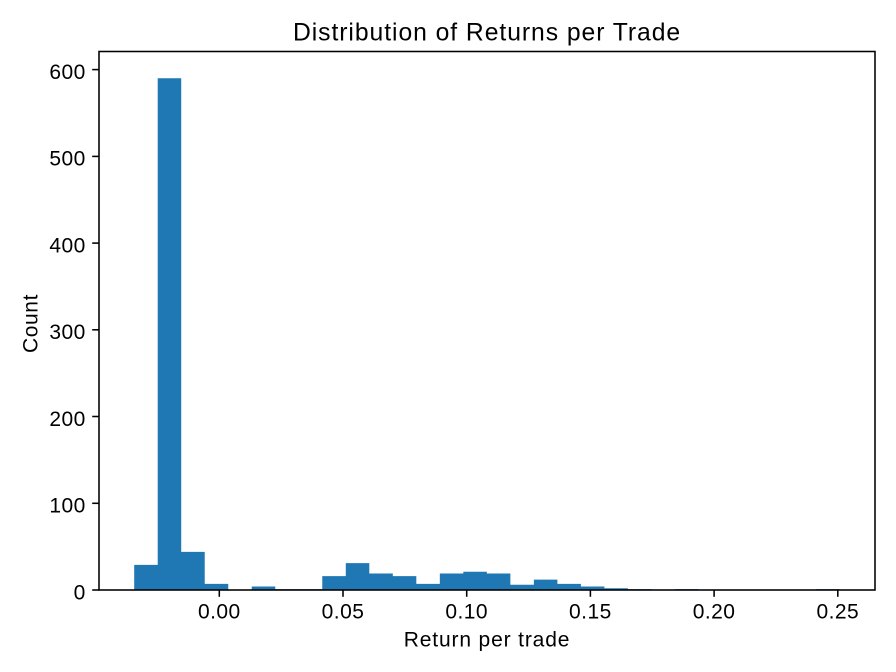 Image resolution: width=896 pixels, height=672 pixels. Describe the element at coordinates (343, 611) in the screenshot. I see `svg-text: 0.05` at that location.